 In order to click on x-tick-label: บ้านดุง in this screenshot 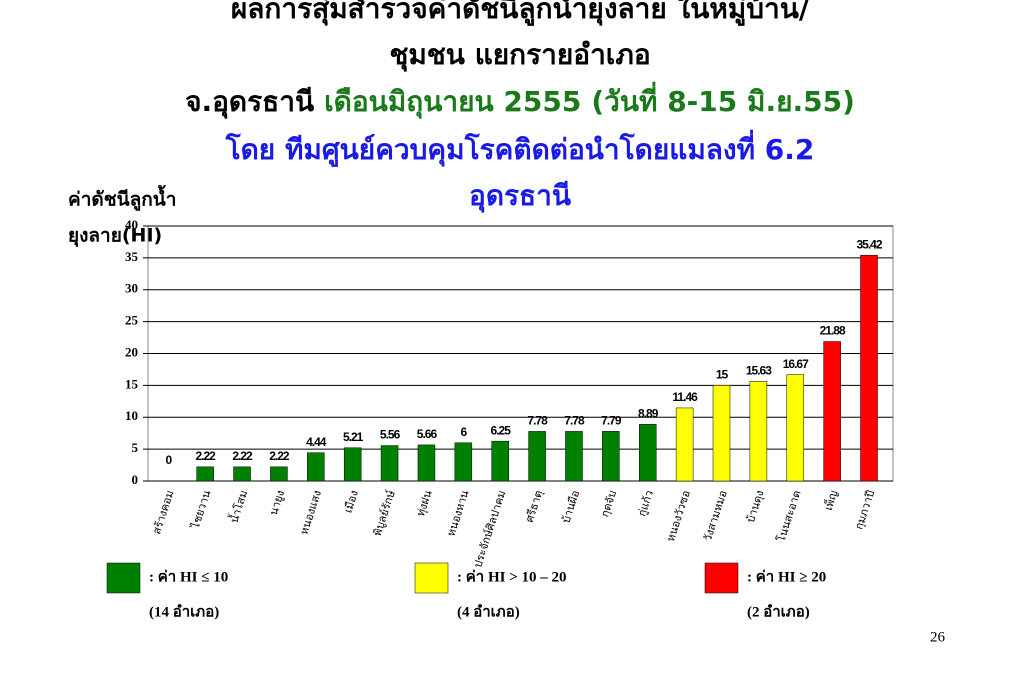, I will do `click(756, 506)`.